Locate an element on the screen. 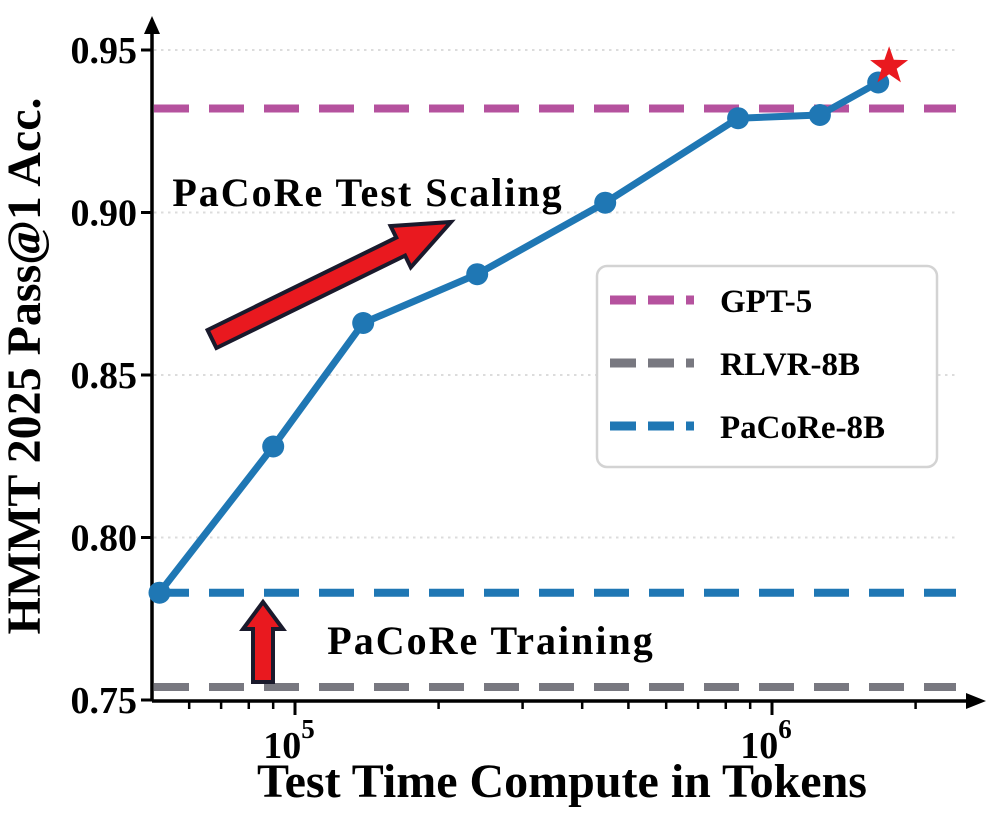  y-tick-label: 0.95 is located at coordinates (104, 51).